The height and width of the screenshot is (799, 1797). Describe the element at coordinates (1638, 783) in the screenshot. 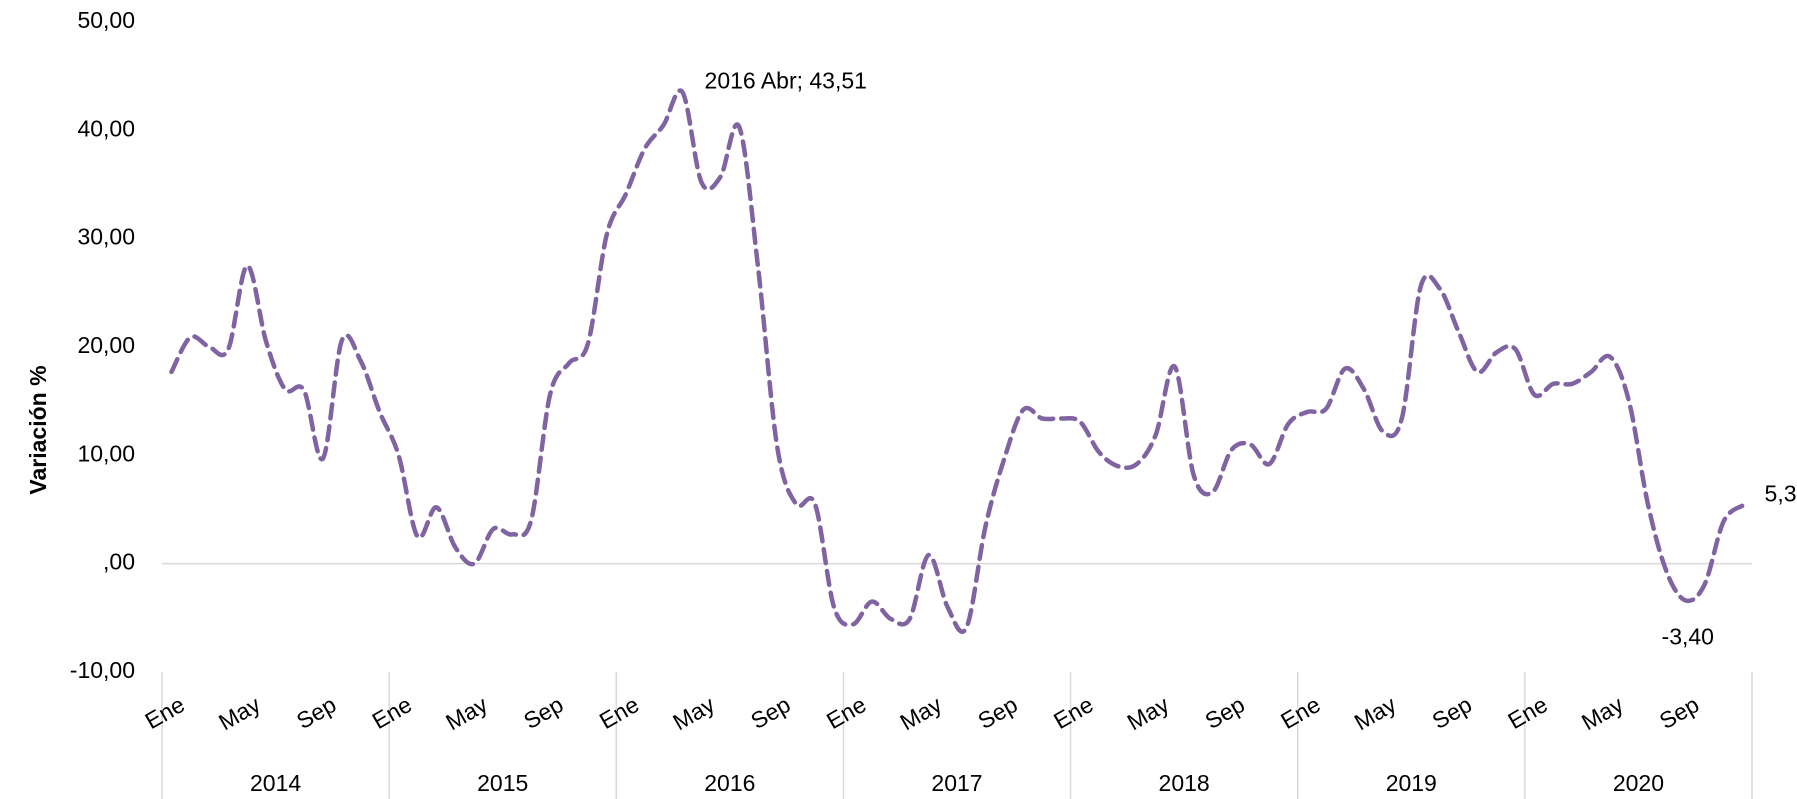

I see `year-label: 2020` at that location.